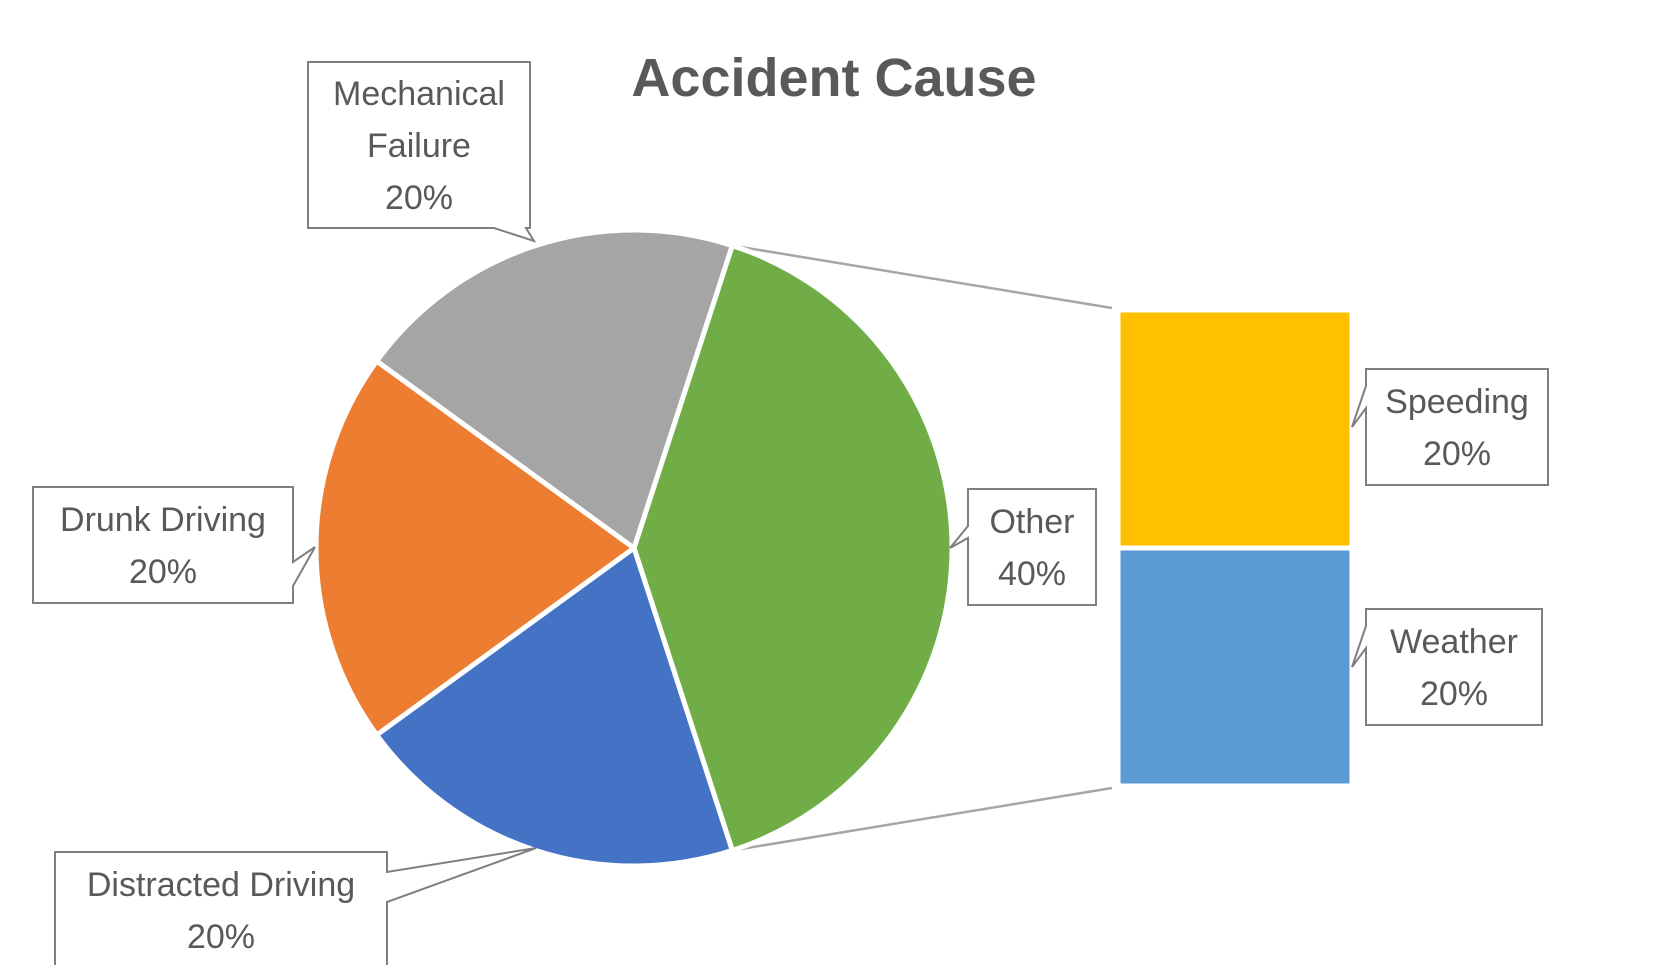  What do you see at coordinates (221, 885) in the screenshot?
I see `callout-category: Distracted Driving` at bounding box center [221, 885].